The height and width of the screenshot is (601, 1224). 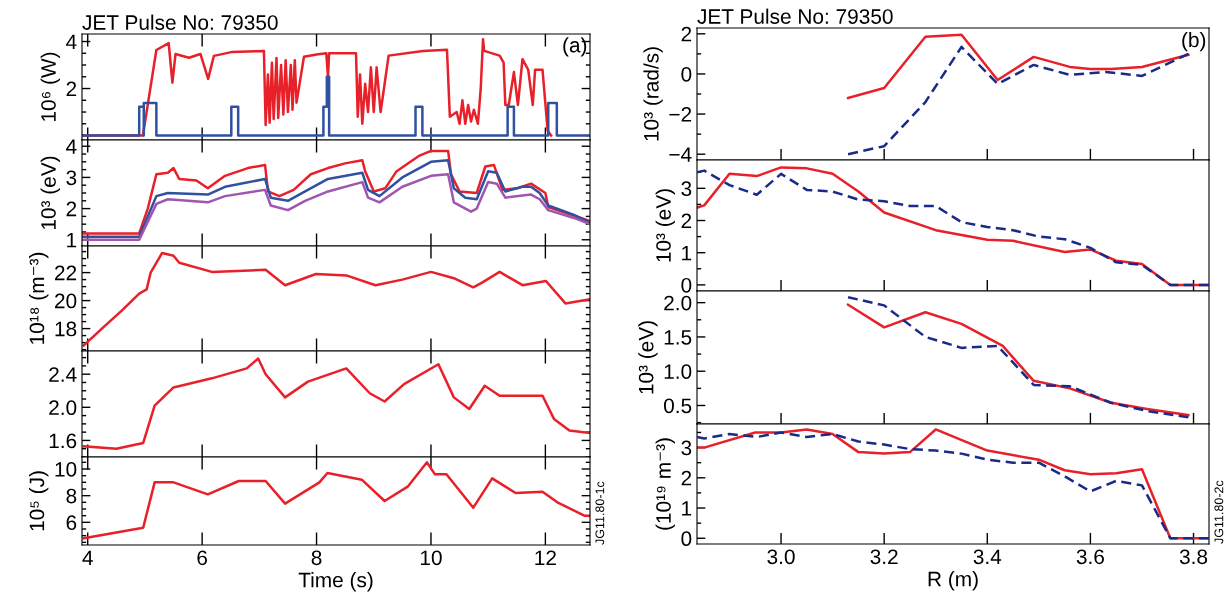 What do you see at coordinates (600, 513) in the screenshot?
I see `text: JG11.80-1c` at bounding box center [600, 513].